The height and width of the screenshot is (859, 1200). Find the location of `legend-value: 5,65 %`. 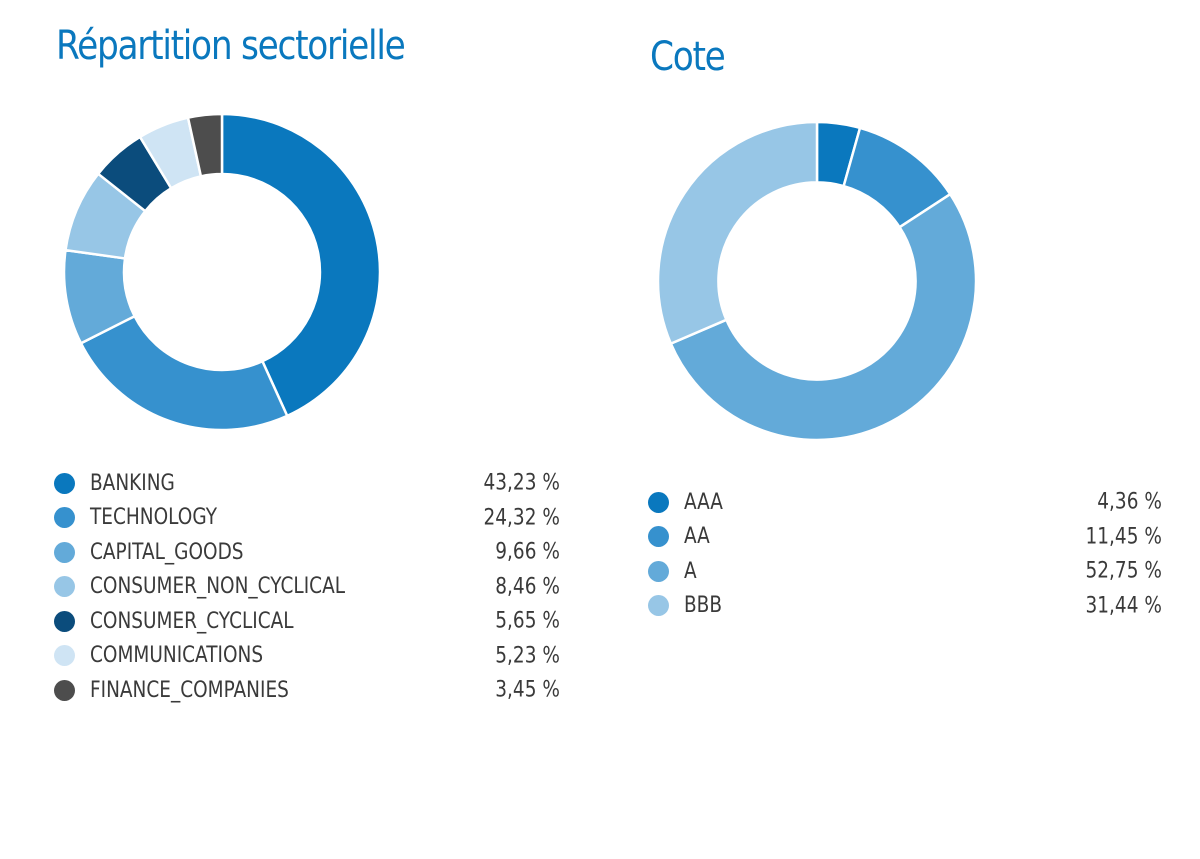

legend-value: 5,65 % is located at coordinates (527, 621).